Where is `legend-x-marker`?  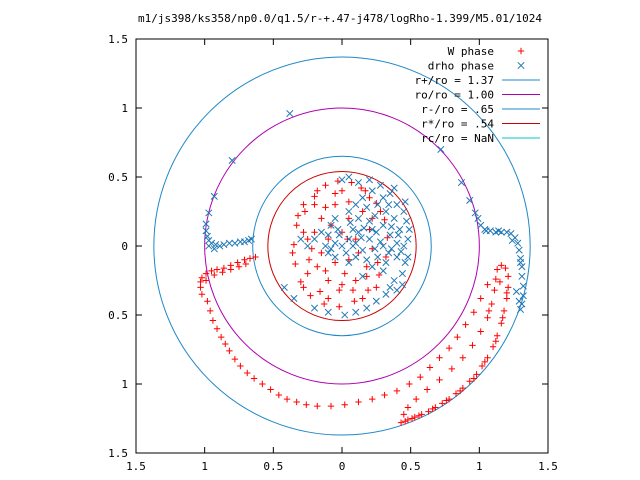
legend-x-marker is located at coordinates (521, 65).